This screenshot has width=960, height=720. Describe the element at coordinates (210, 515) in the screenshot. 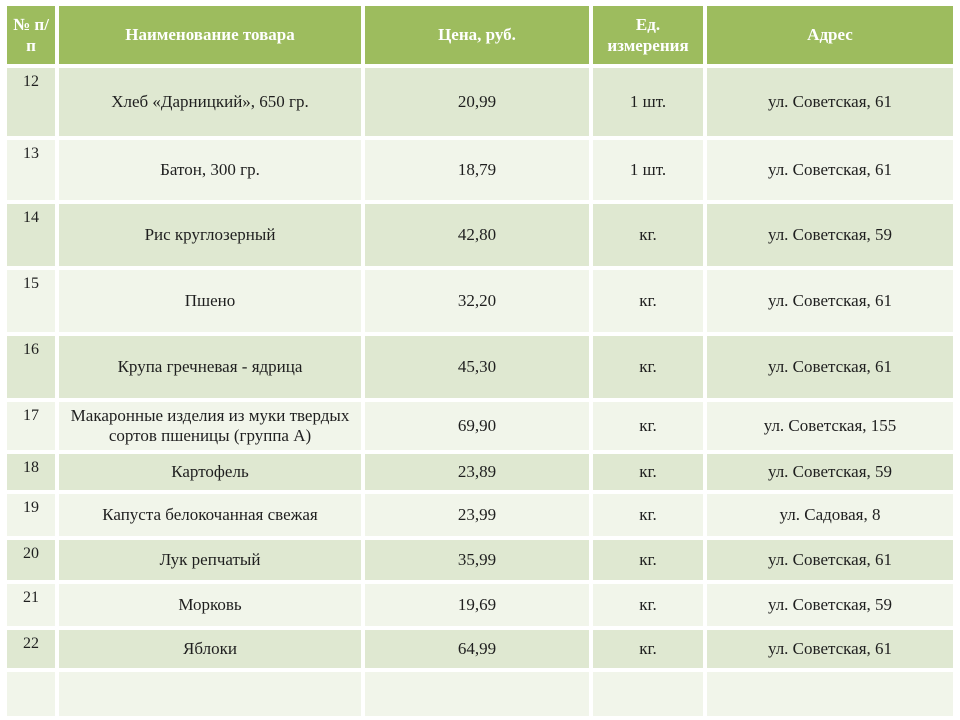

I see `cell-name: Капуста белокочанная свежая` at that location.